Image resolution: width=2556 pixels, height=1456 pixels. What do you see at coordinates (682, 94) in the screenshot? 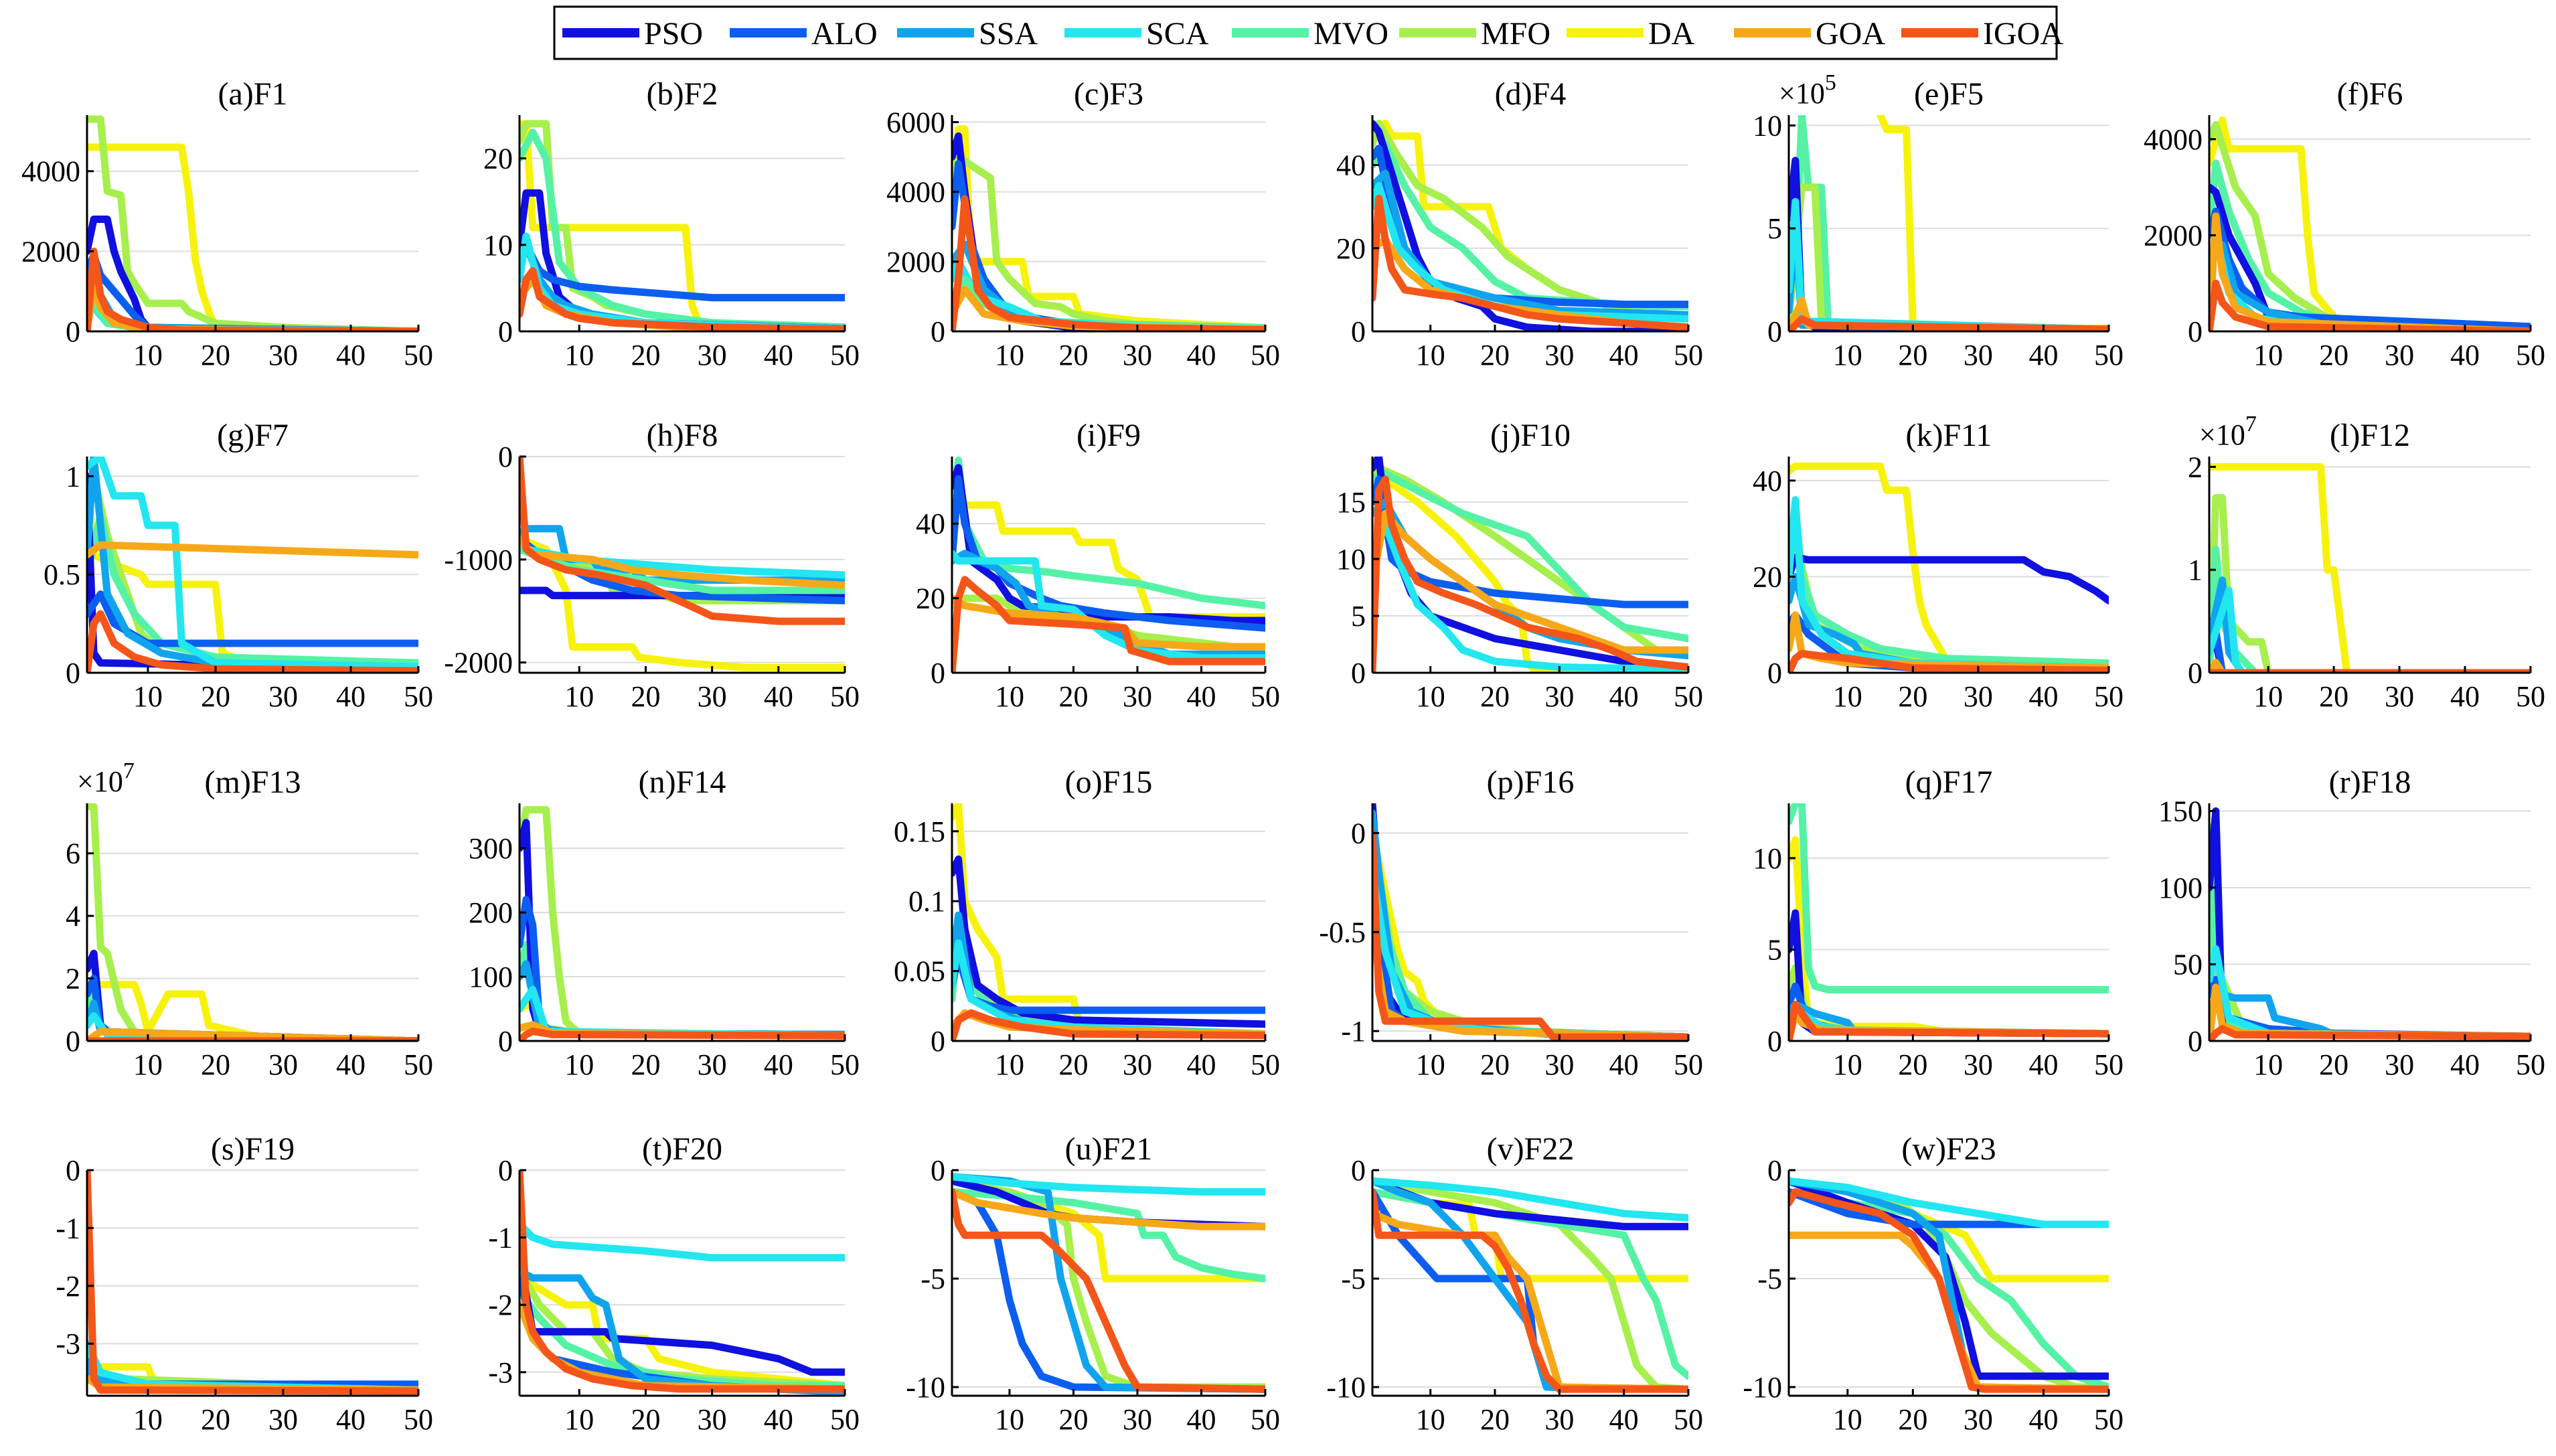
I see `subplot-title: (b)F2` at bounding box center [682, 94].